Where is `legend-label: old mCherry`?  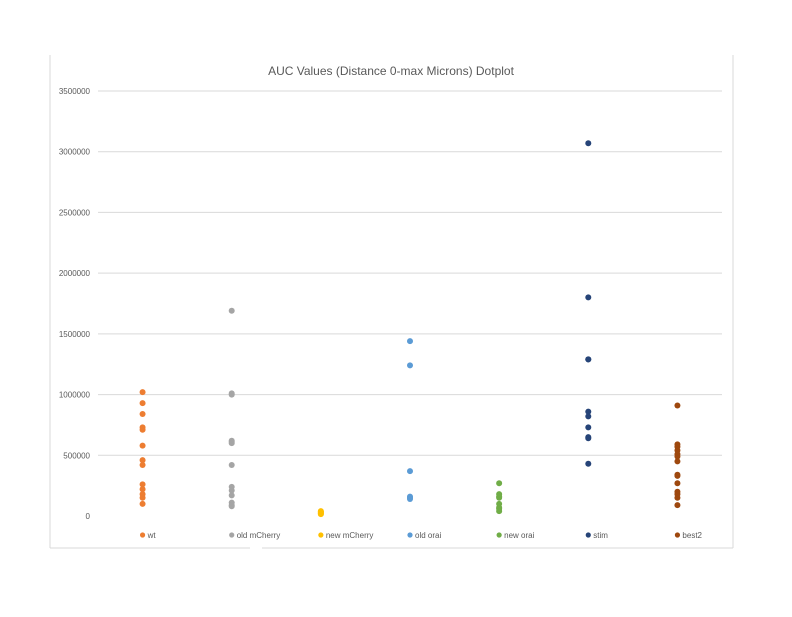 legend-label: old mCherry is located at coordinates (259, 535).